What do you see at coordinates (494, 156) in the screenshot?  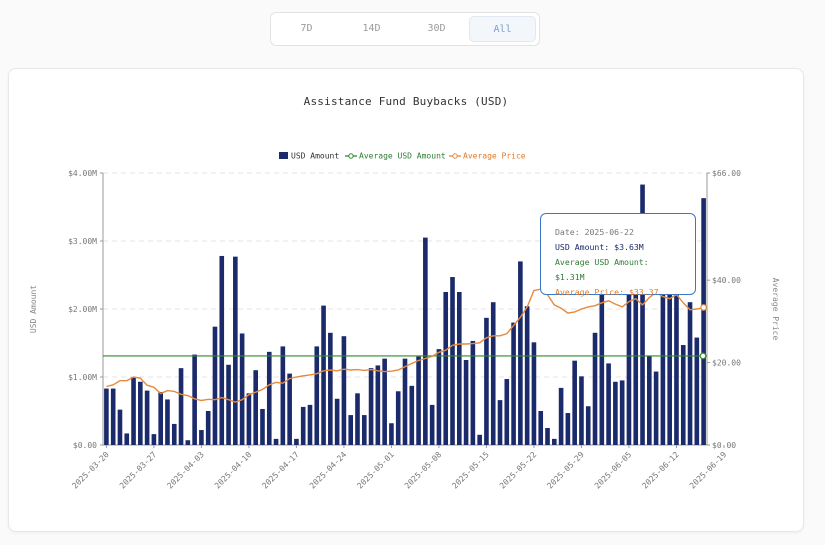 I see `legend-price-label: Average Price` at bounding box center [494, 156].